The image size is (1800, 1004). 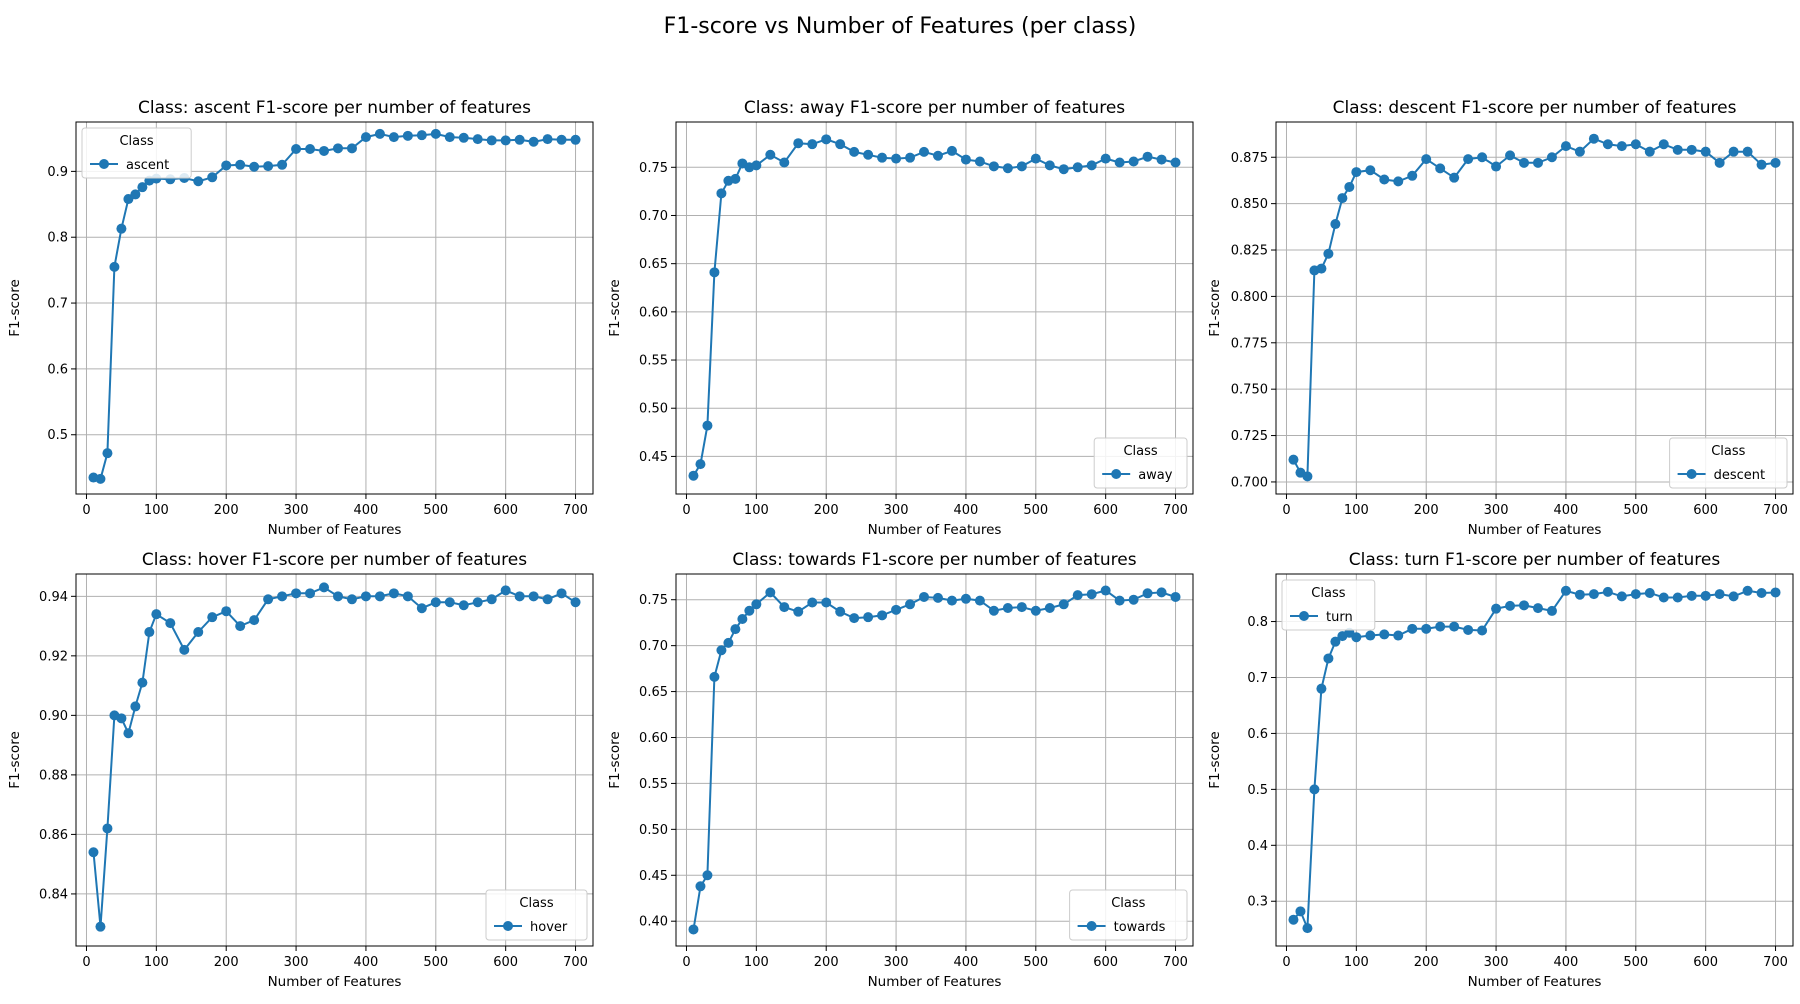 I want to click on y-tick-label: 0.94, so click(x=53, y=597).